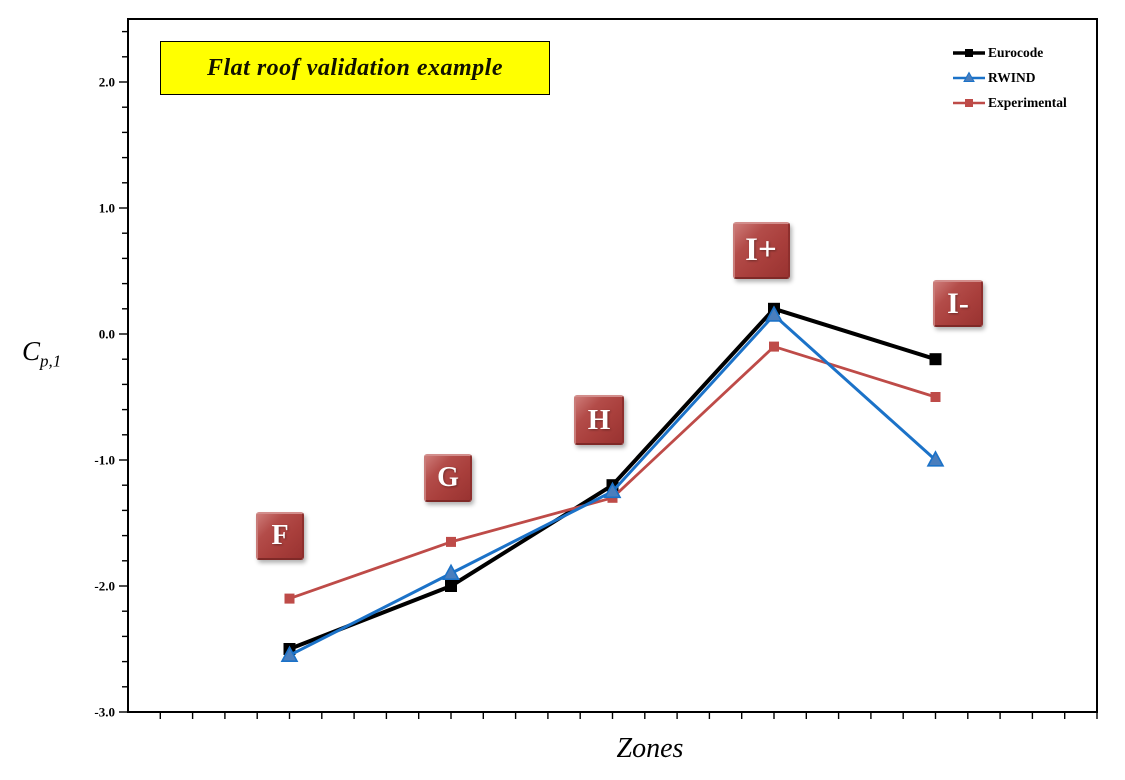 Image resolution: width=1125 pixels, height=780 pixels. I want to click on zone-label-i-plus: I+, so click(761, 250).